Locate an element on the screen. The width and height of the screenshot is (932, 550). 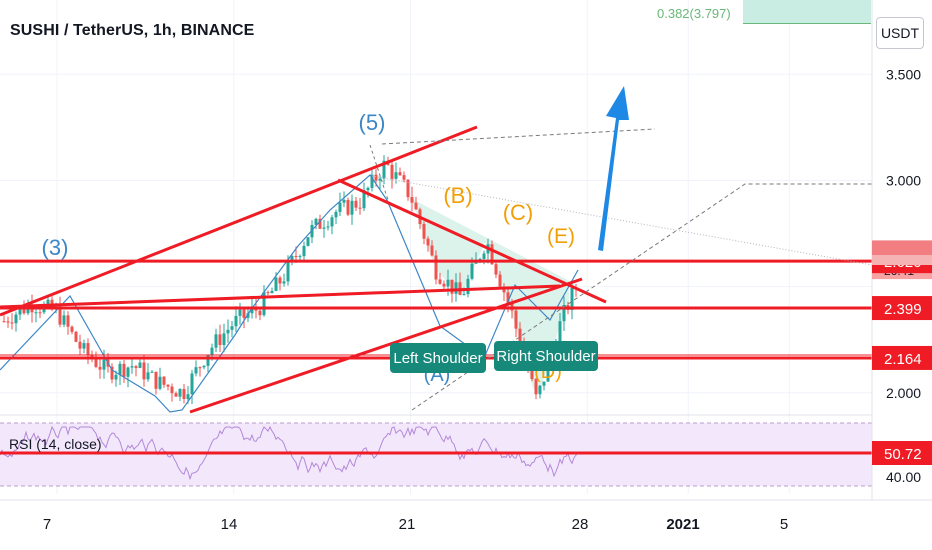
rsi-legend-label: RSI (14, close) is located at coordinates (55, 444).